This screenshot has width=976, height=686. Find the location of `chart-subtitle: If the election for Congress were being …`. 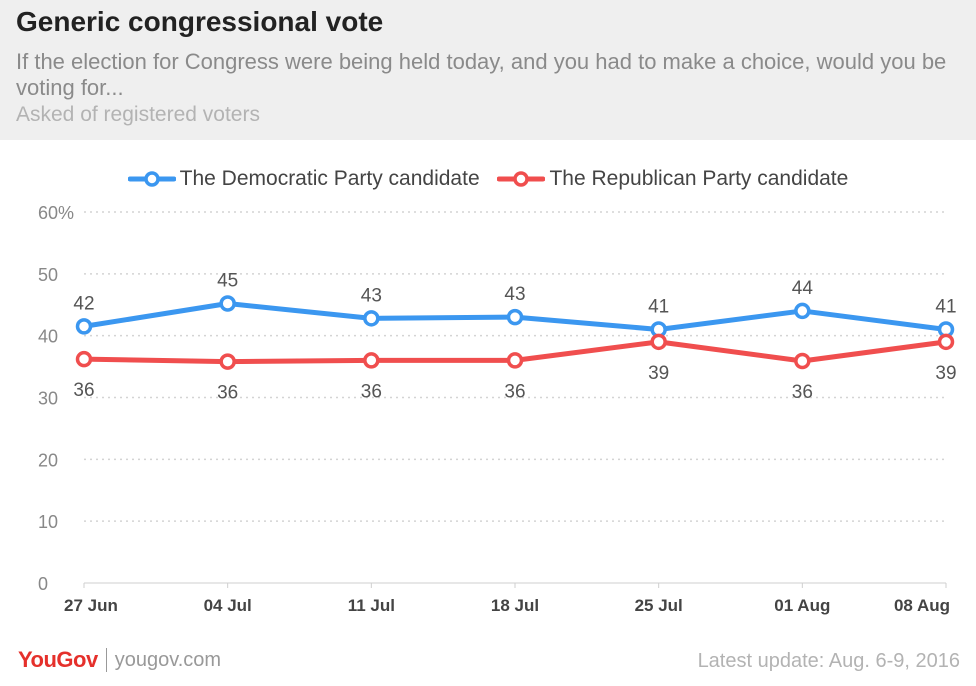

chart-subtitle: If the election for Congress were being … is located at coordinates (481, 74).